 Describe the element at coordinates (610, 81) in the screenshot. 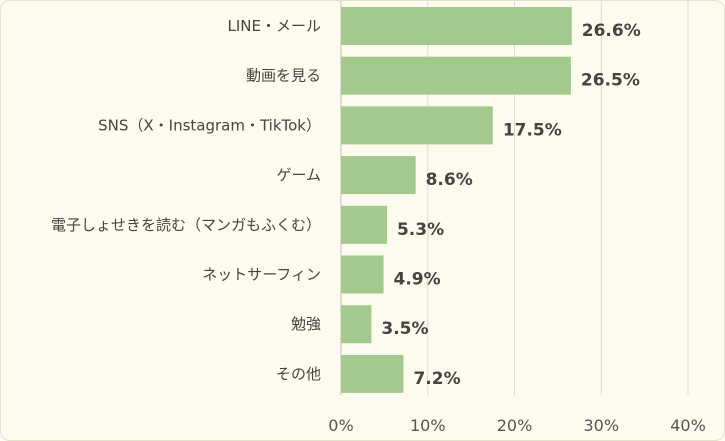

I see `data-label: 26.5%` at that location.